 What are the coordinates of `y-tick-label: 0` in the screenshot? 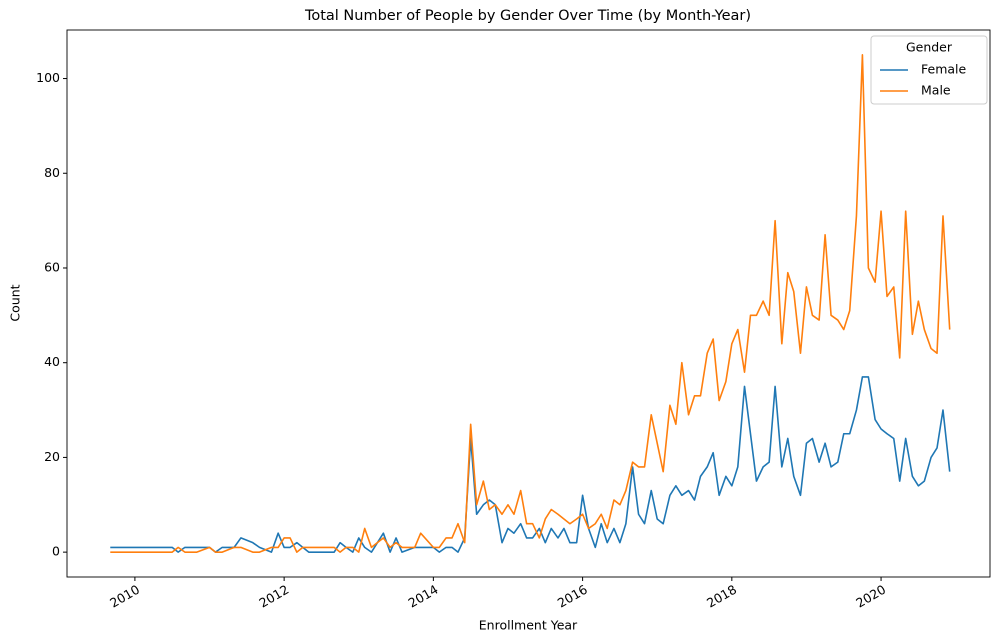 It's located at (56, 551).